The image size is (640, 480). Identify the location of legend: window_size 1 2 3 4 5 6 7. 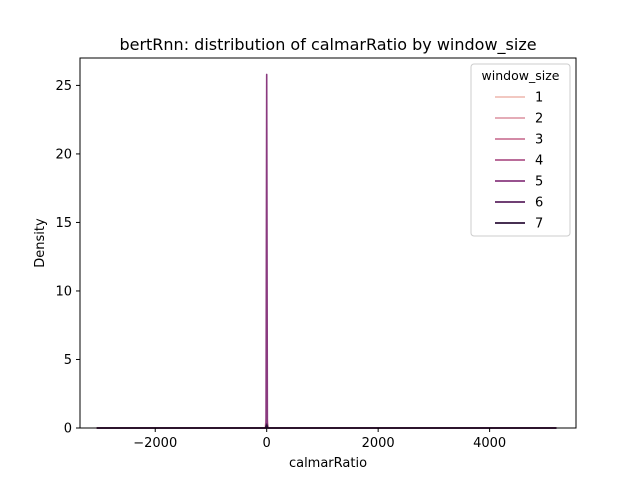
(520, 150).